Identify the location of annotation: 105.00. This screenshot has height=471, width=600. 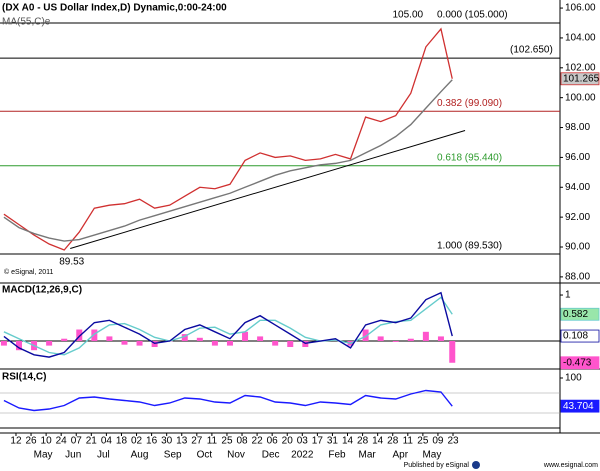
(407, 15).